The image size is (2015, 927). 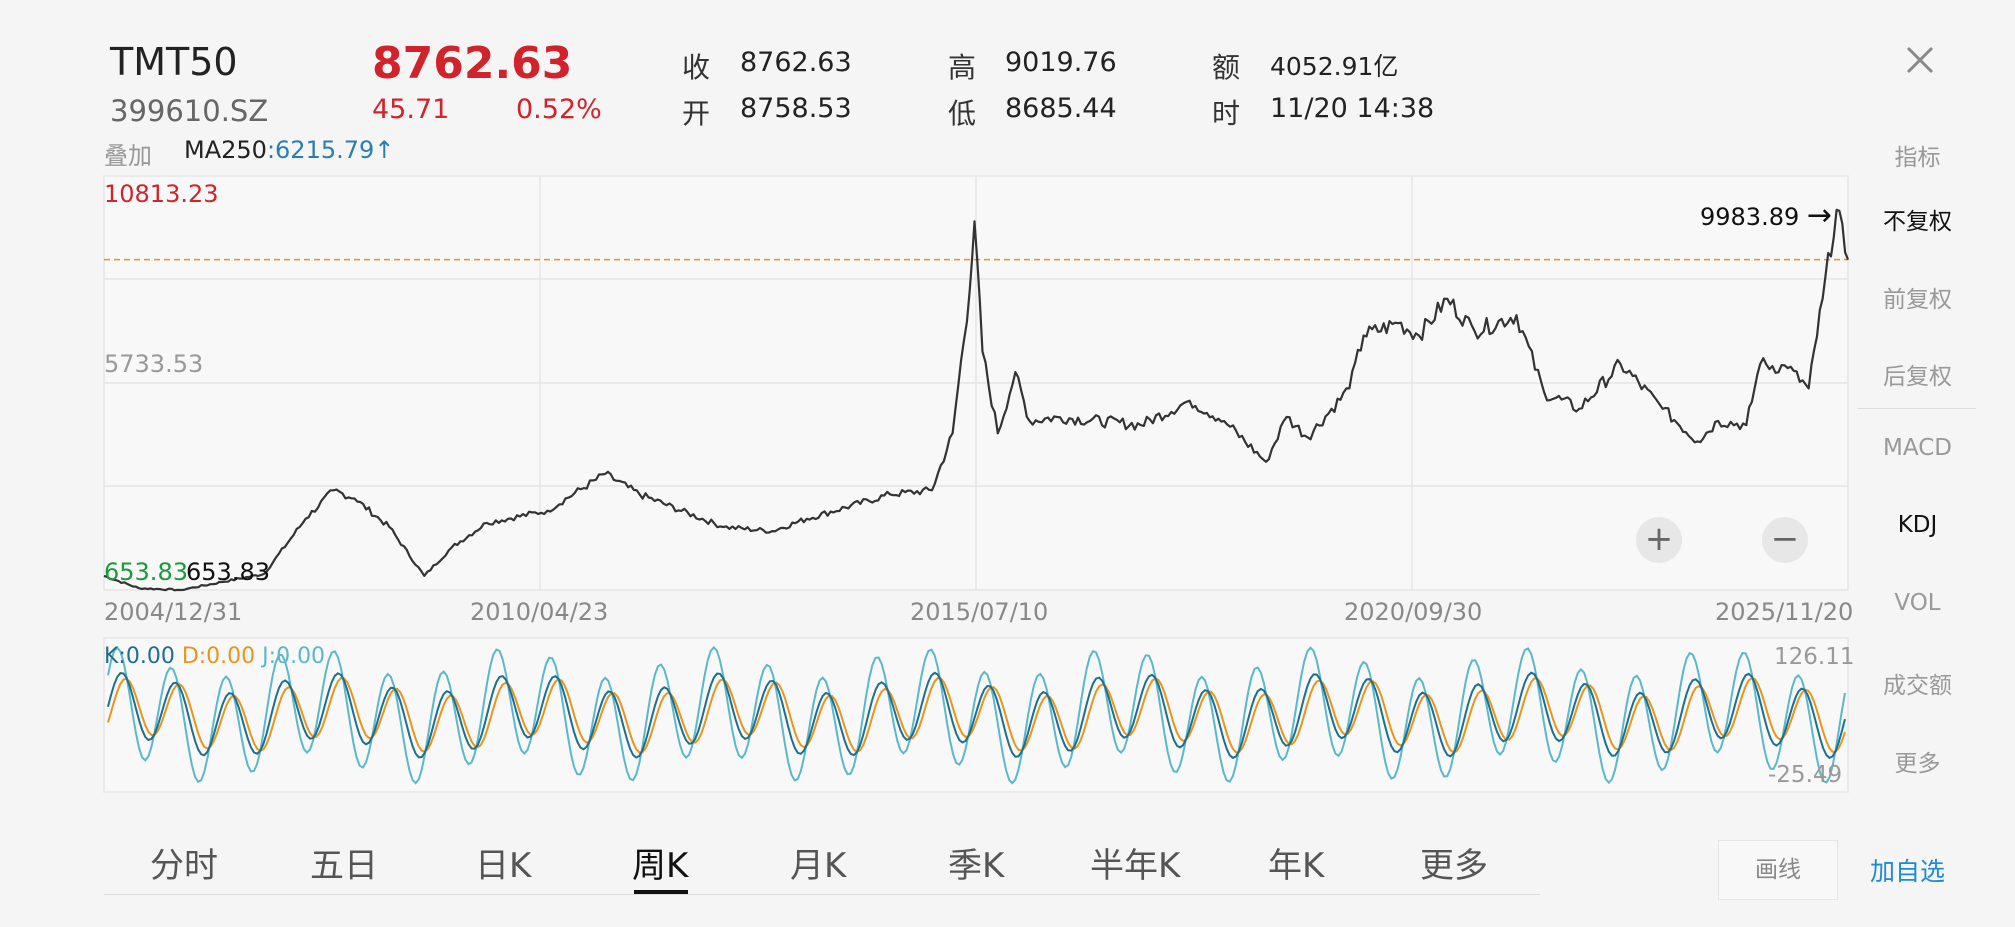 What do you see at coordinates (384, 150) in the screenshot?
I see `ma250-arrow: ↑` at bounding box center [384, 150].